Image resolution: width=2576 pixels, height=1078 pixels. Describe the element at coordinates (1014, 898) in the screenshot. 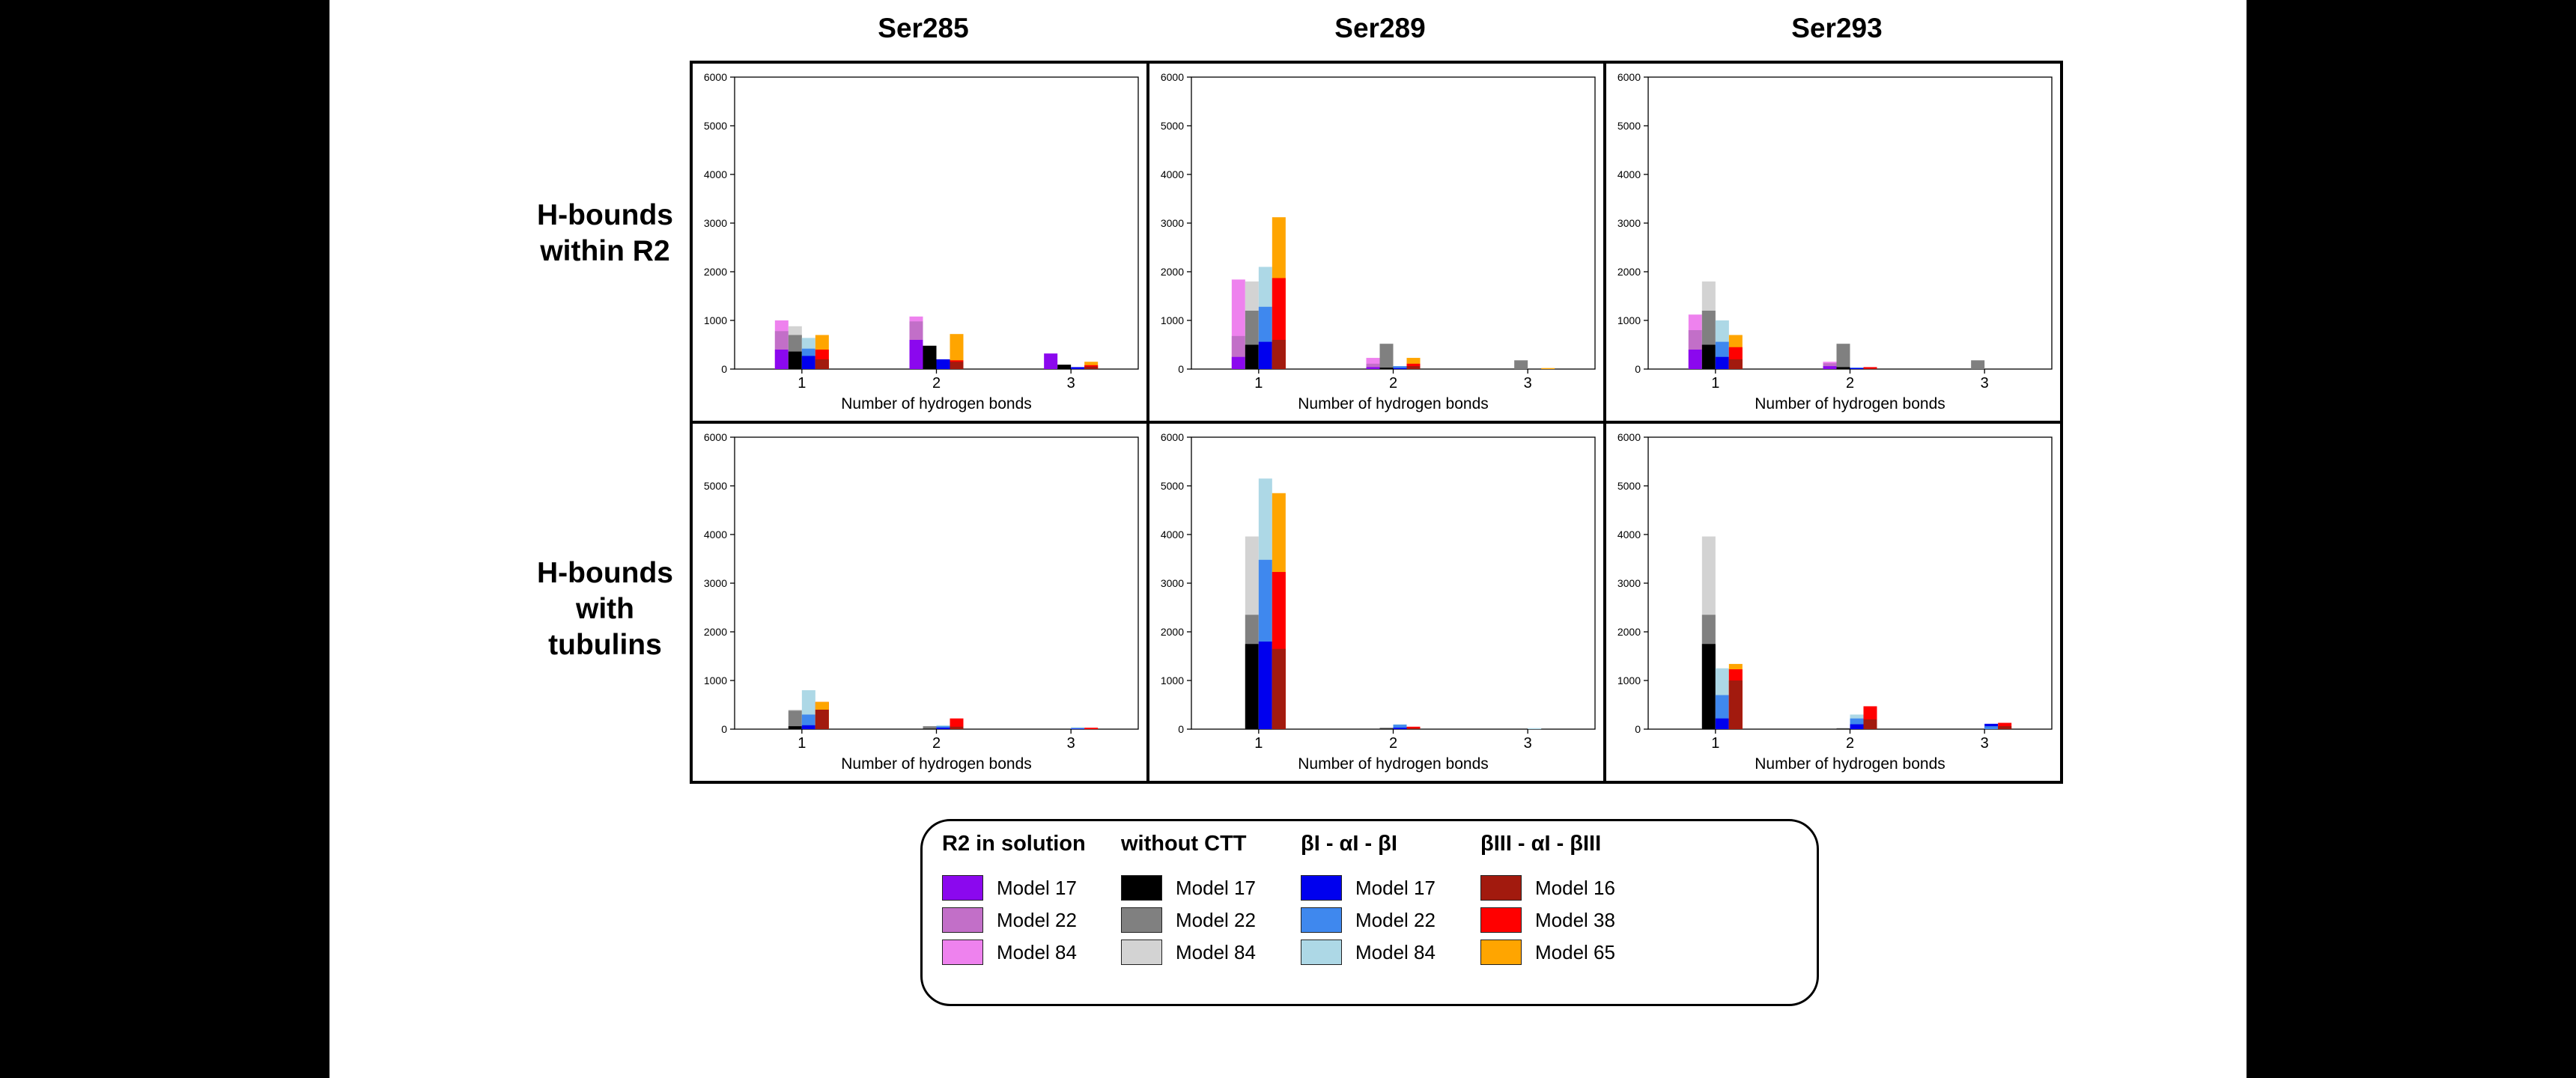

I see `legend-group: R2 in solution Model 17 Model 22 Model 84` at that location.